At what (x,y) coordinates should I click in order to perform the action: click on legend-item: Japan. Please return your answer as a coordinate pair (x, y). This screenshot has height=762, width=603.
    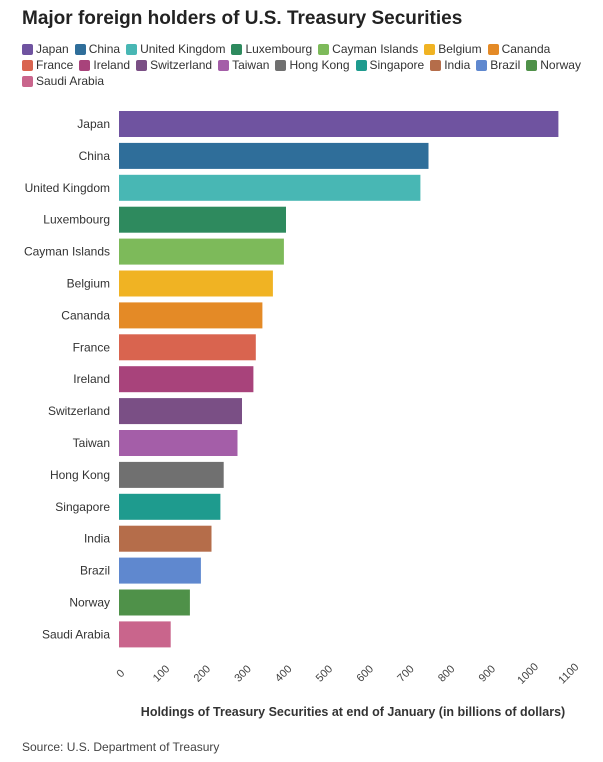
    Looking at the image, I should click on (45, 49).